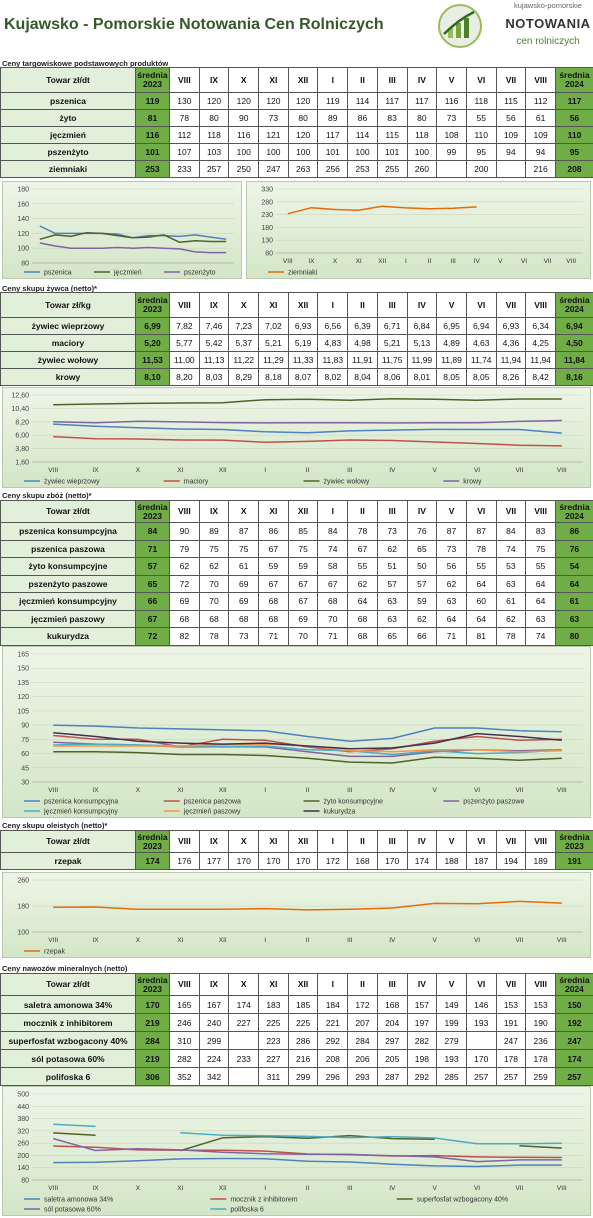 This screenshot has width=593, height=1218. Describe the element at coordinates (23, 1156) in the screenshot. I see `y-tick-label: 200` at that location.